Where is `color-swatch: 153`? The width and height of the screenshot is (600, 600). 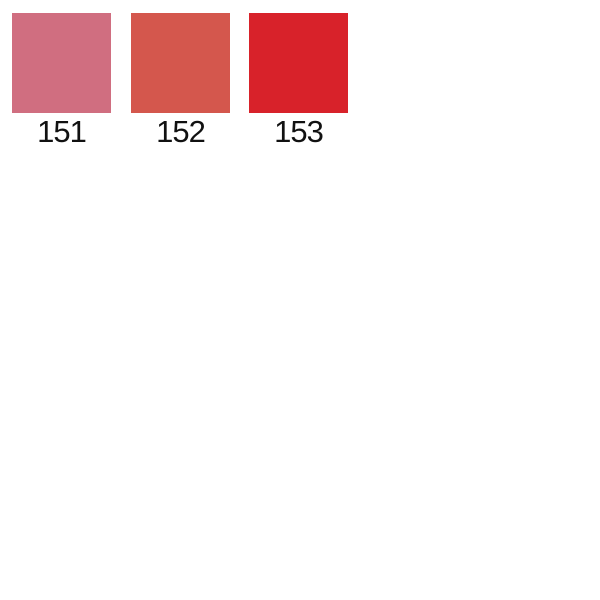 color-swatch: 153 is located at coordinates (298, 81).